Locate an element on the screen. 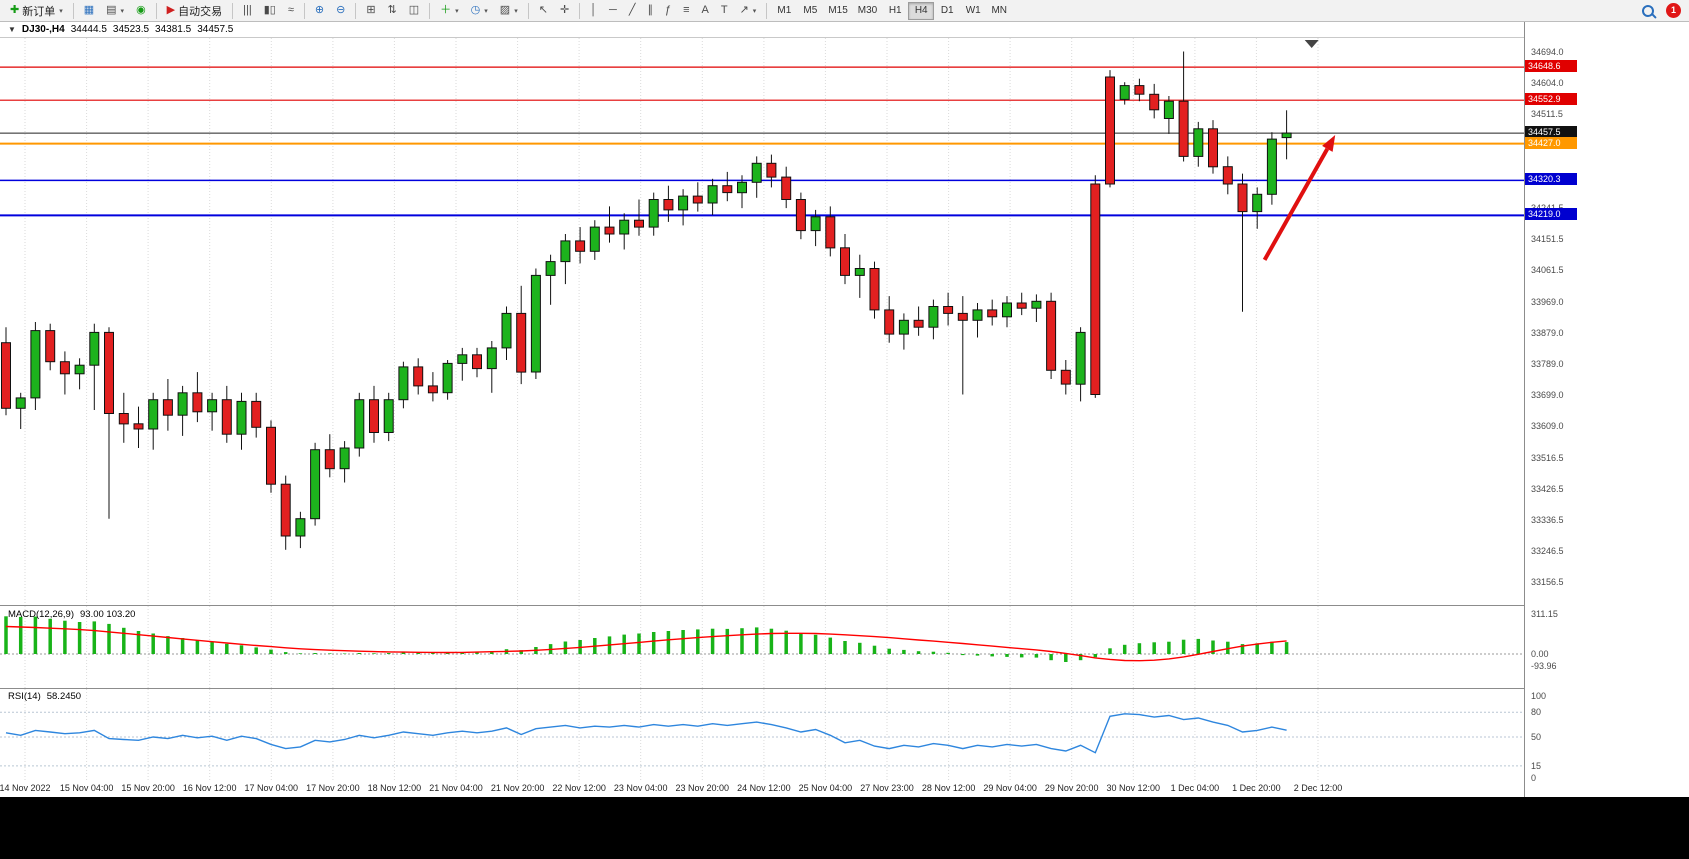 Image resolution: width=1689 pixels, height=859 pixels. timeframe-m15-button: M15 is located at coordinates (837, 11).